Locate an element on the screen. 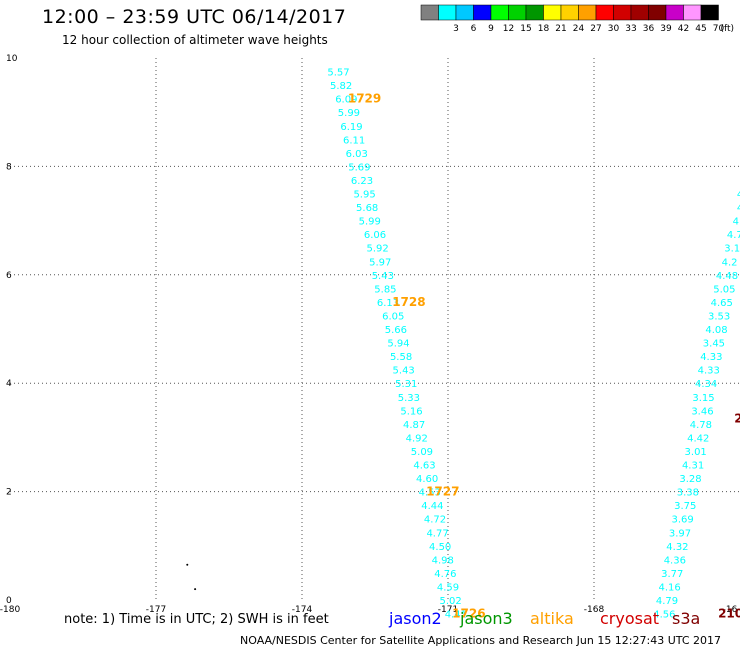 The width and height of the screenshot is (740, 650). wave-height-label: 5.09 is located at coordinates (422, 452).